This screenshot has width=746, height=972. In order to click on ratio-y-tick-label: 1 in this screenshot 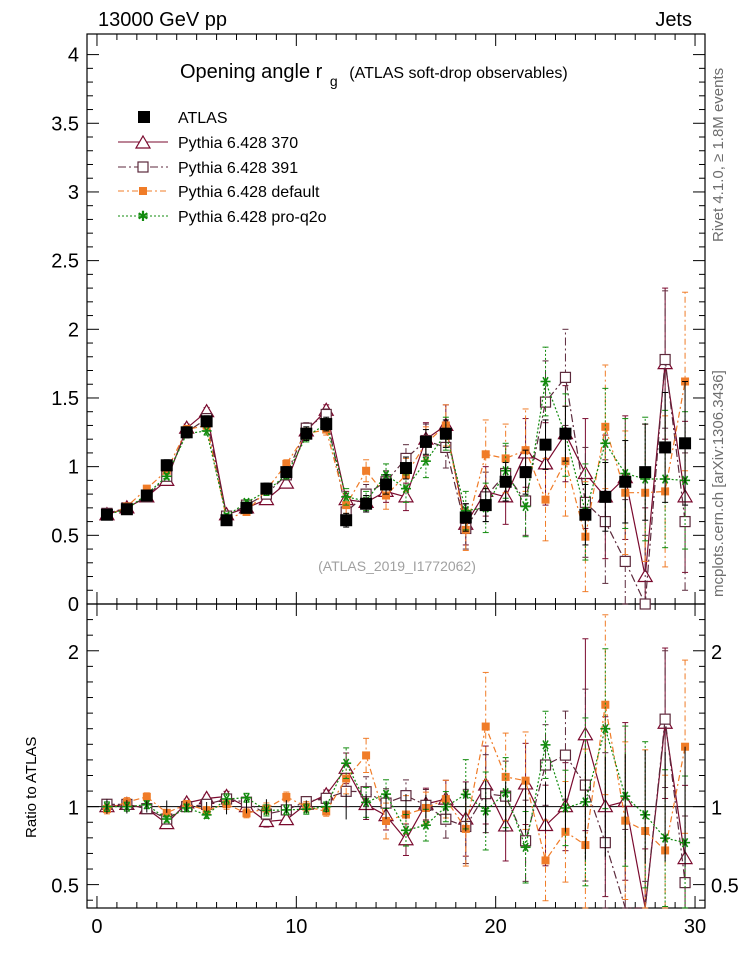, I will do `click(73, 809)`.